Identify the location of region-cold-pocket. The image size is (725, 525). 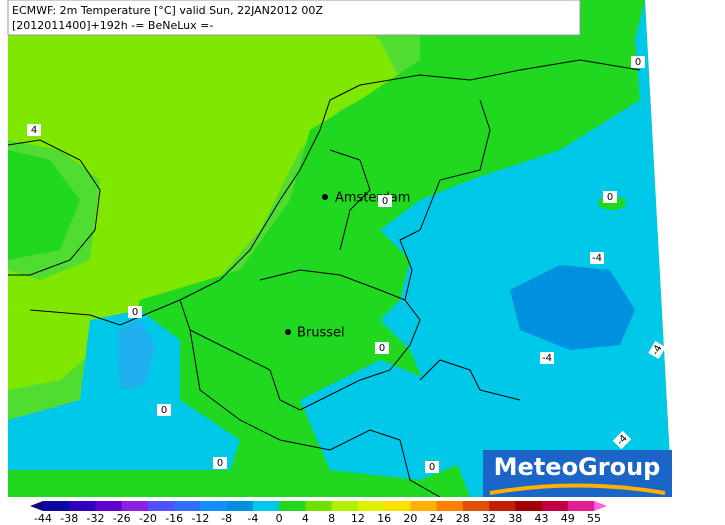
(136, 355).